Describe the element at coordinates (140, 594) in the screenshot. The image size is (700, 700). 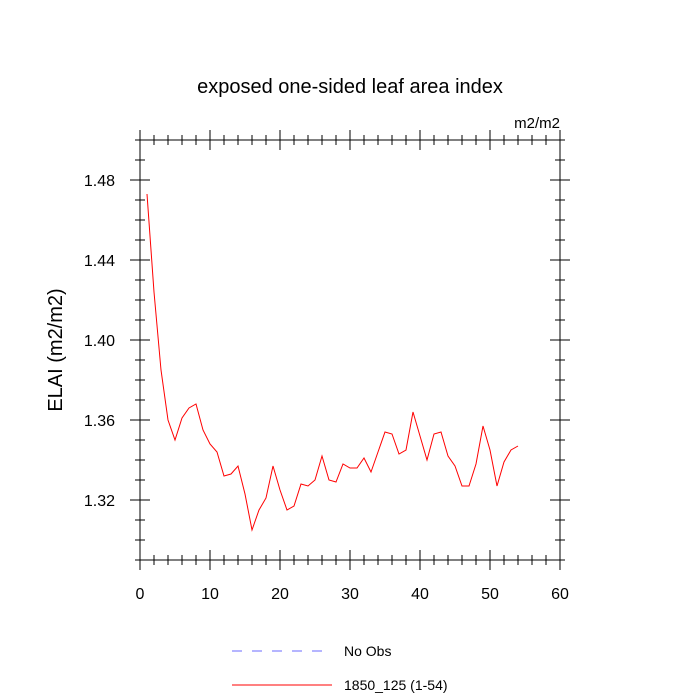
I see `x-tick-label: 0` at that location.